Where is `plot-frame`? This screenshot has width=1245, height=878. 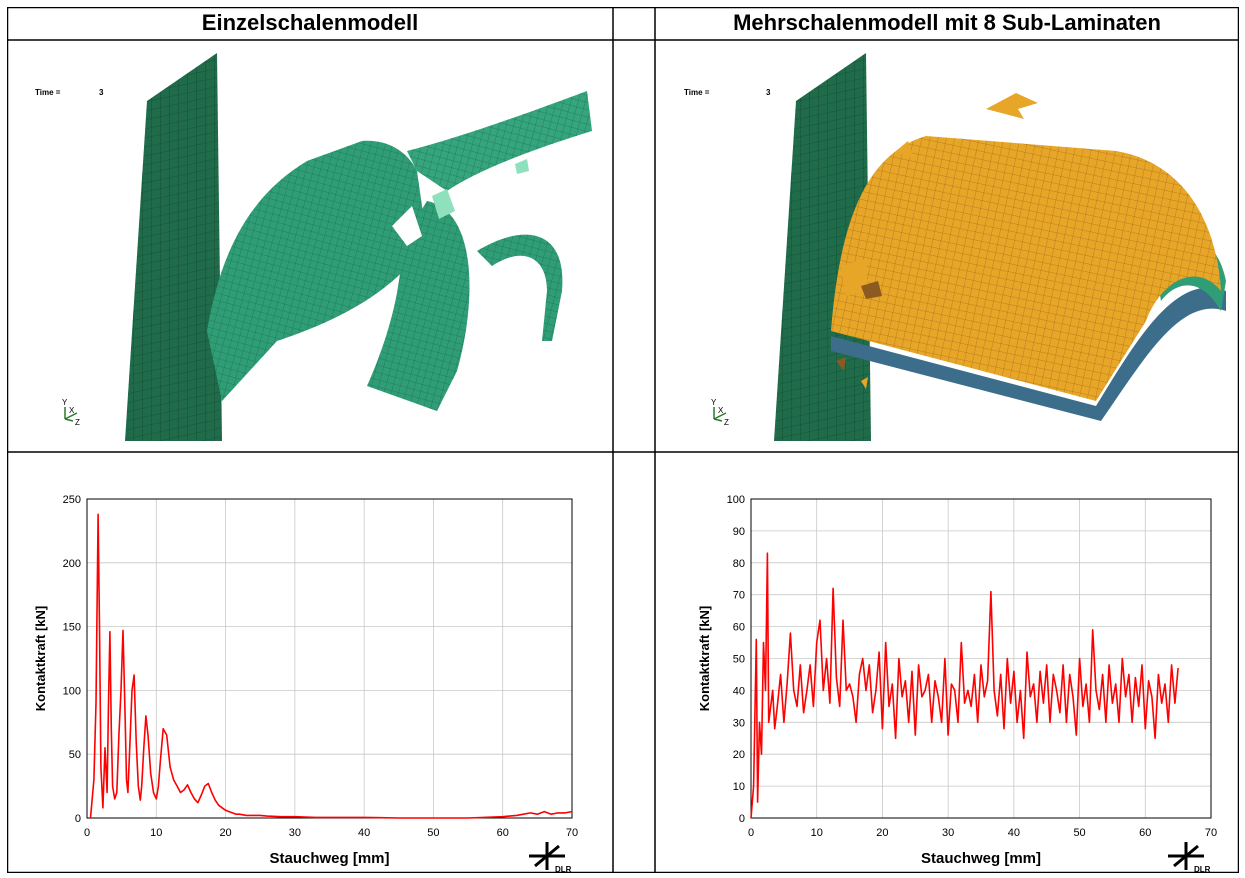 plot-frame is located at coordinates (981, 658).